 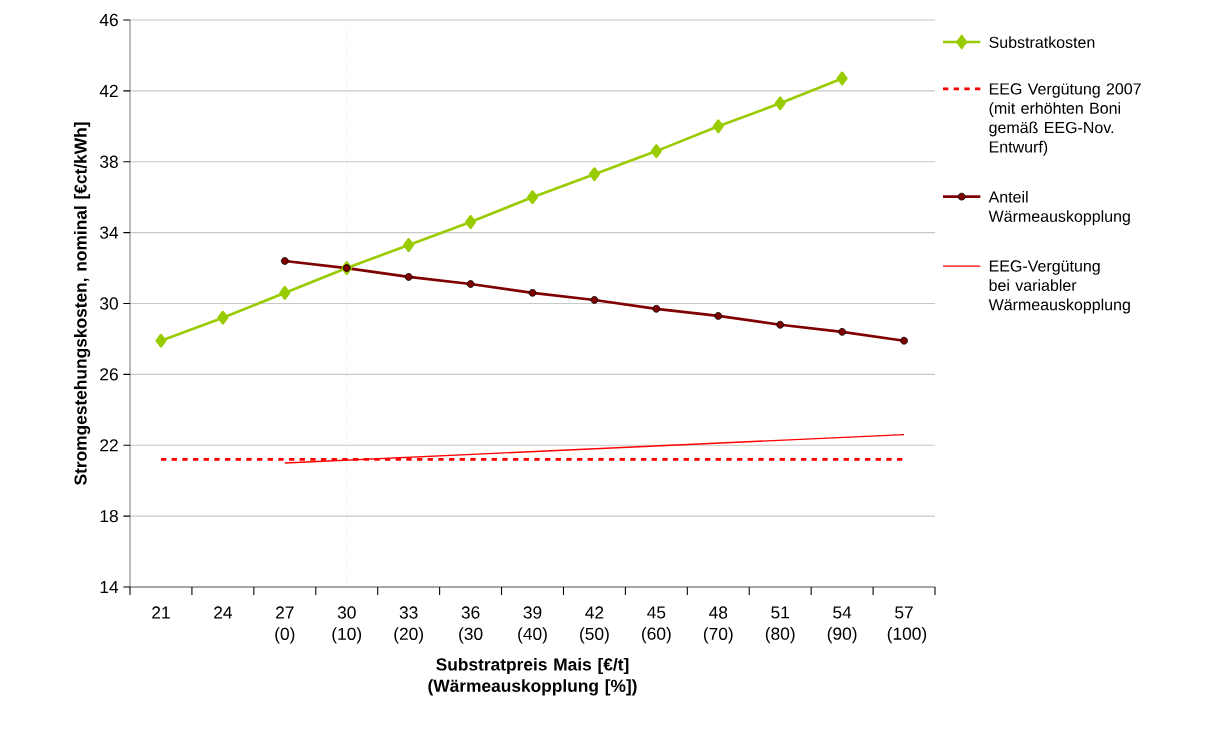 What do you see at coordinates (780, 625) in the screenshot?
I see `x-tick-label: 51 (80)` at bounding box center [780, 625].